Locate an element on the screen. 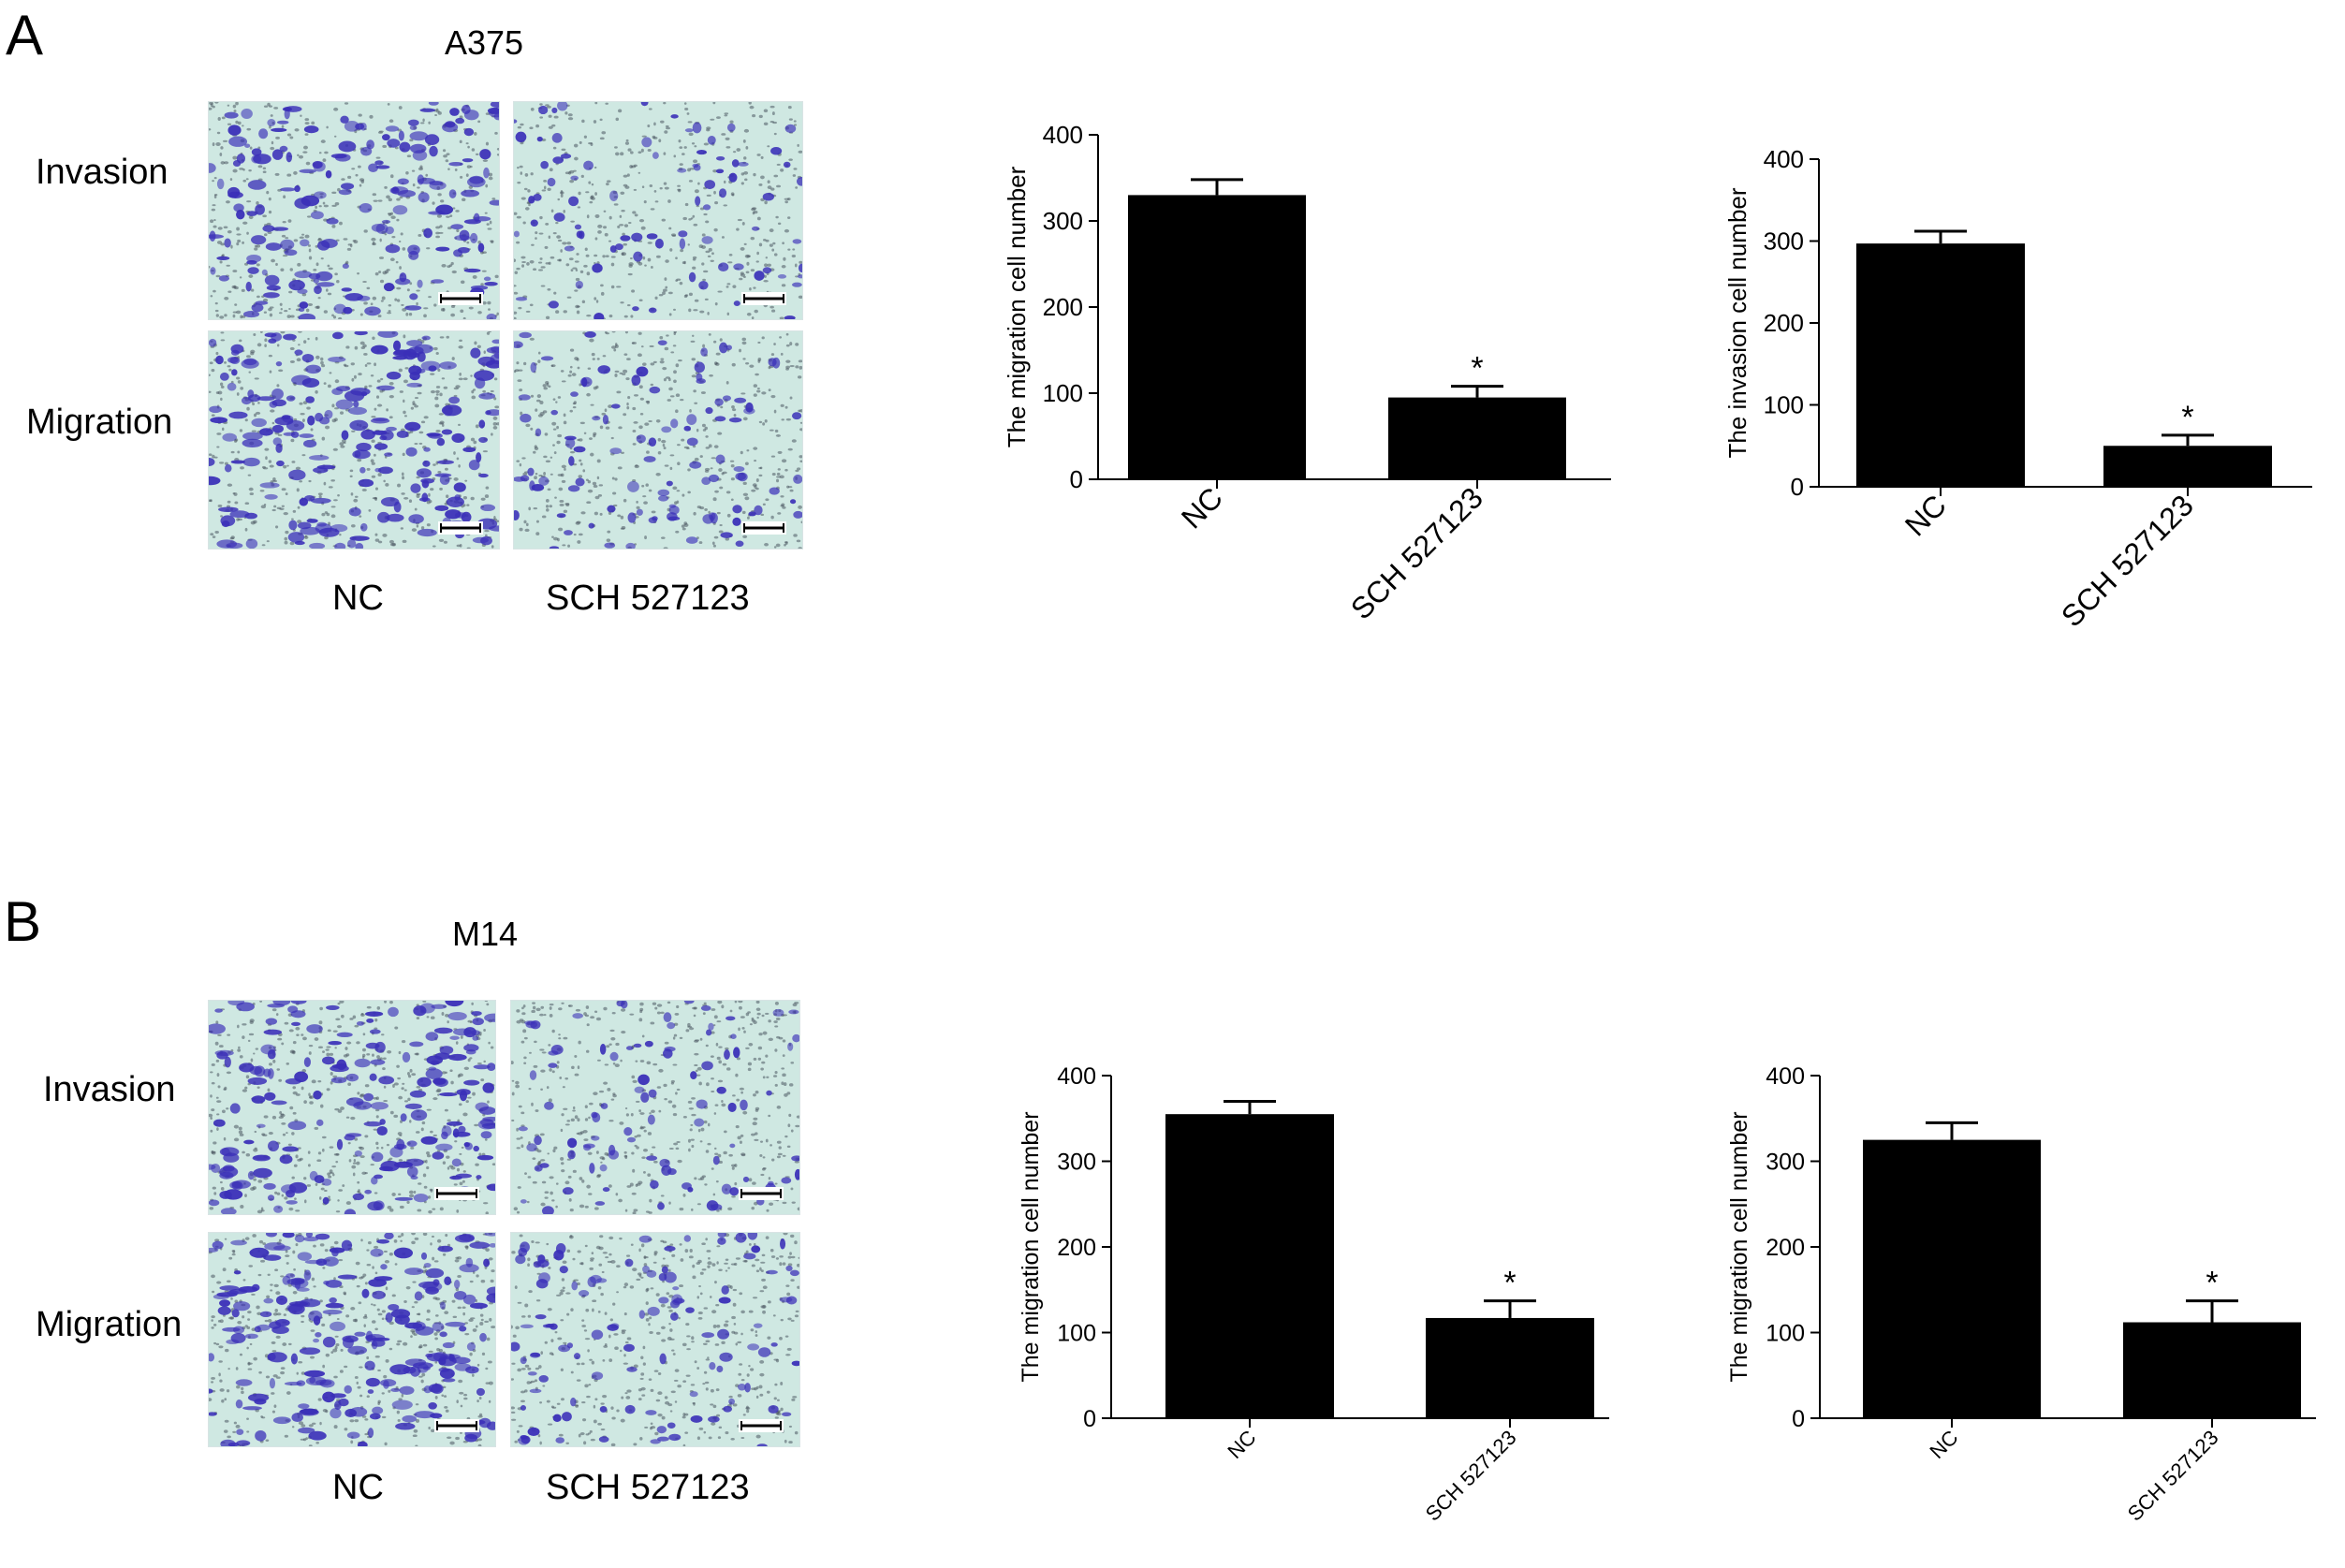  row-label-invasion-b: Invasion is located at coordinates (109, 1089).